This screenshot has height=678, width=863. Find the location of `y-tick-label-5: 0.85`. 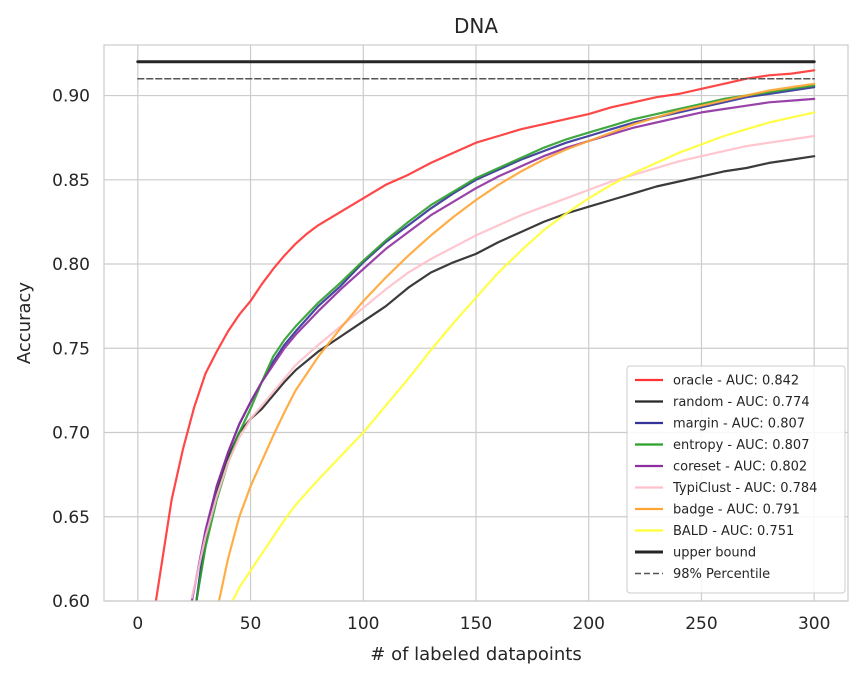

y-tick-label-5: 0.85 is located at coordinates (71, 181).